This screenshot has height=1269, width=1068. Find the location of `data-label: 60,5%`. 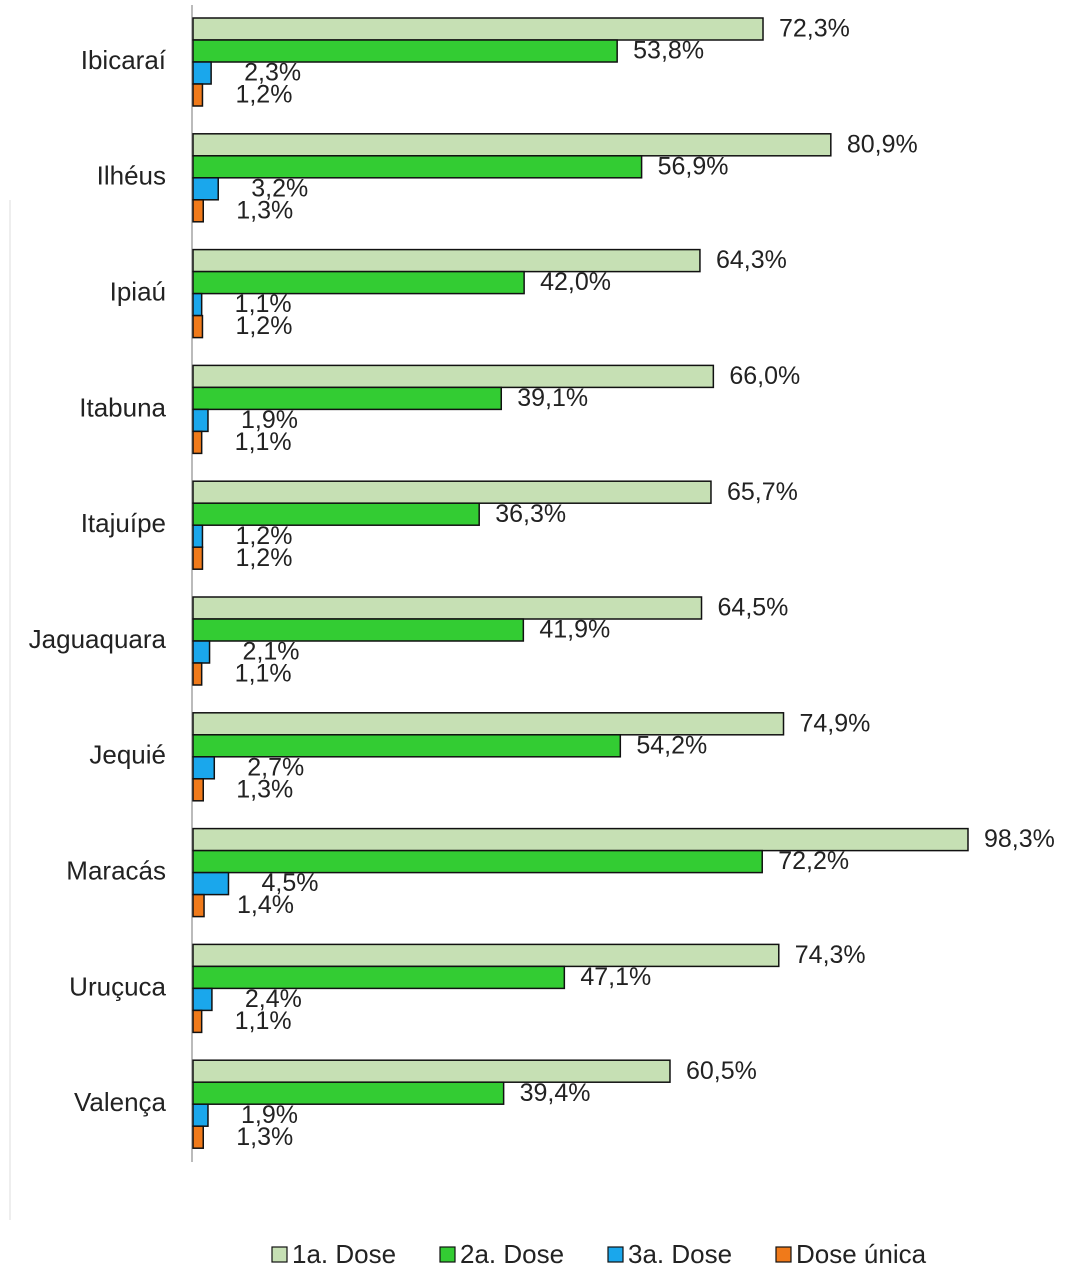

data-label: 60,5% is located at coordinates (721, 1071).